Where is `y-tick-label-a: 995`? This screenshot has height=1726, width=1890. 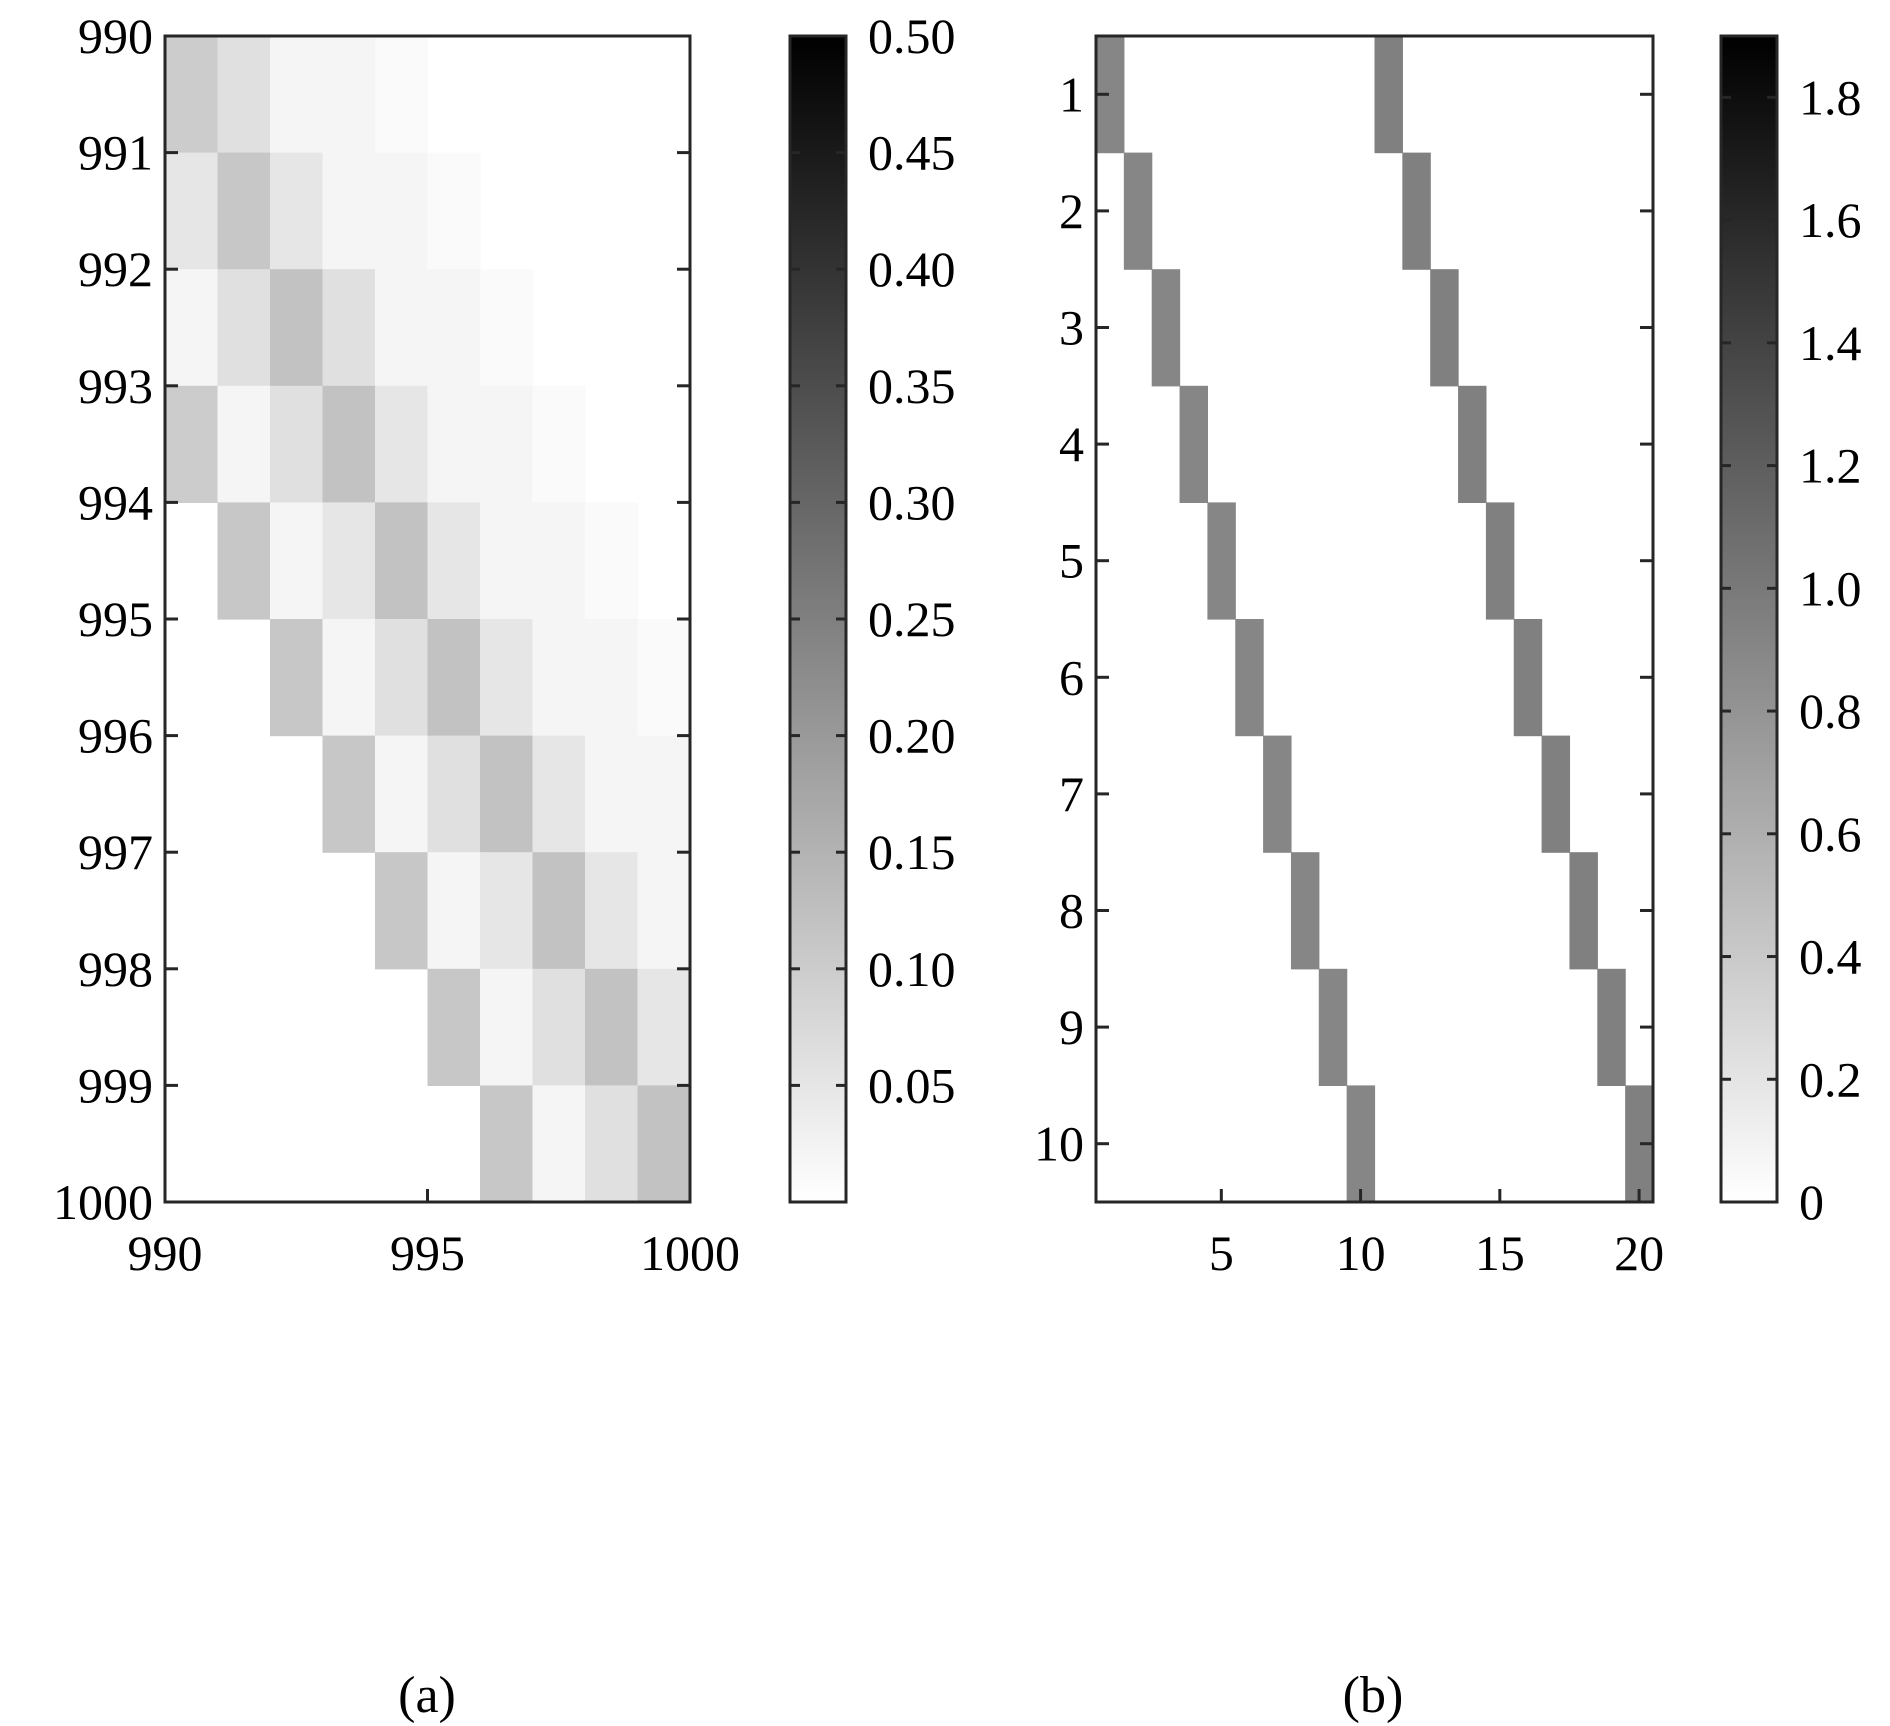
y-tick-label-a: 995 is located at coordinates (115, 619).